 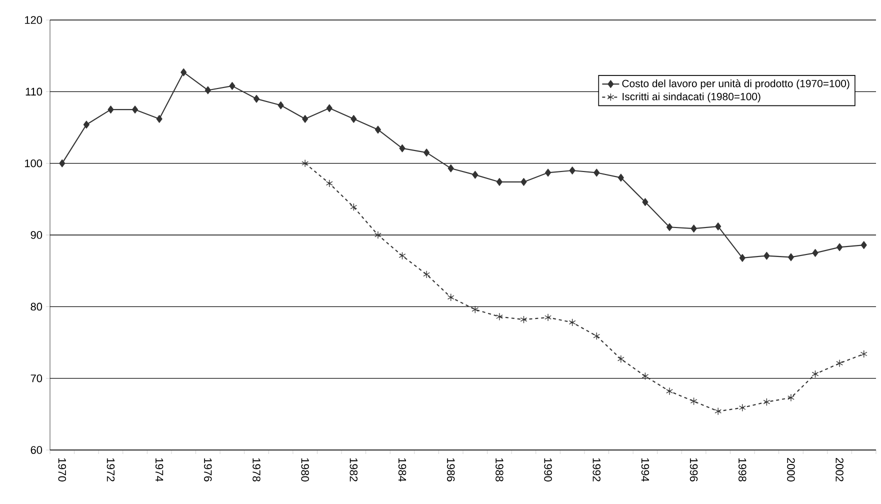 I want to click on x-tick-label: 1978, so click(x=256, y=470).